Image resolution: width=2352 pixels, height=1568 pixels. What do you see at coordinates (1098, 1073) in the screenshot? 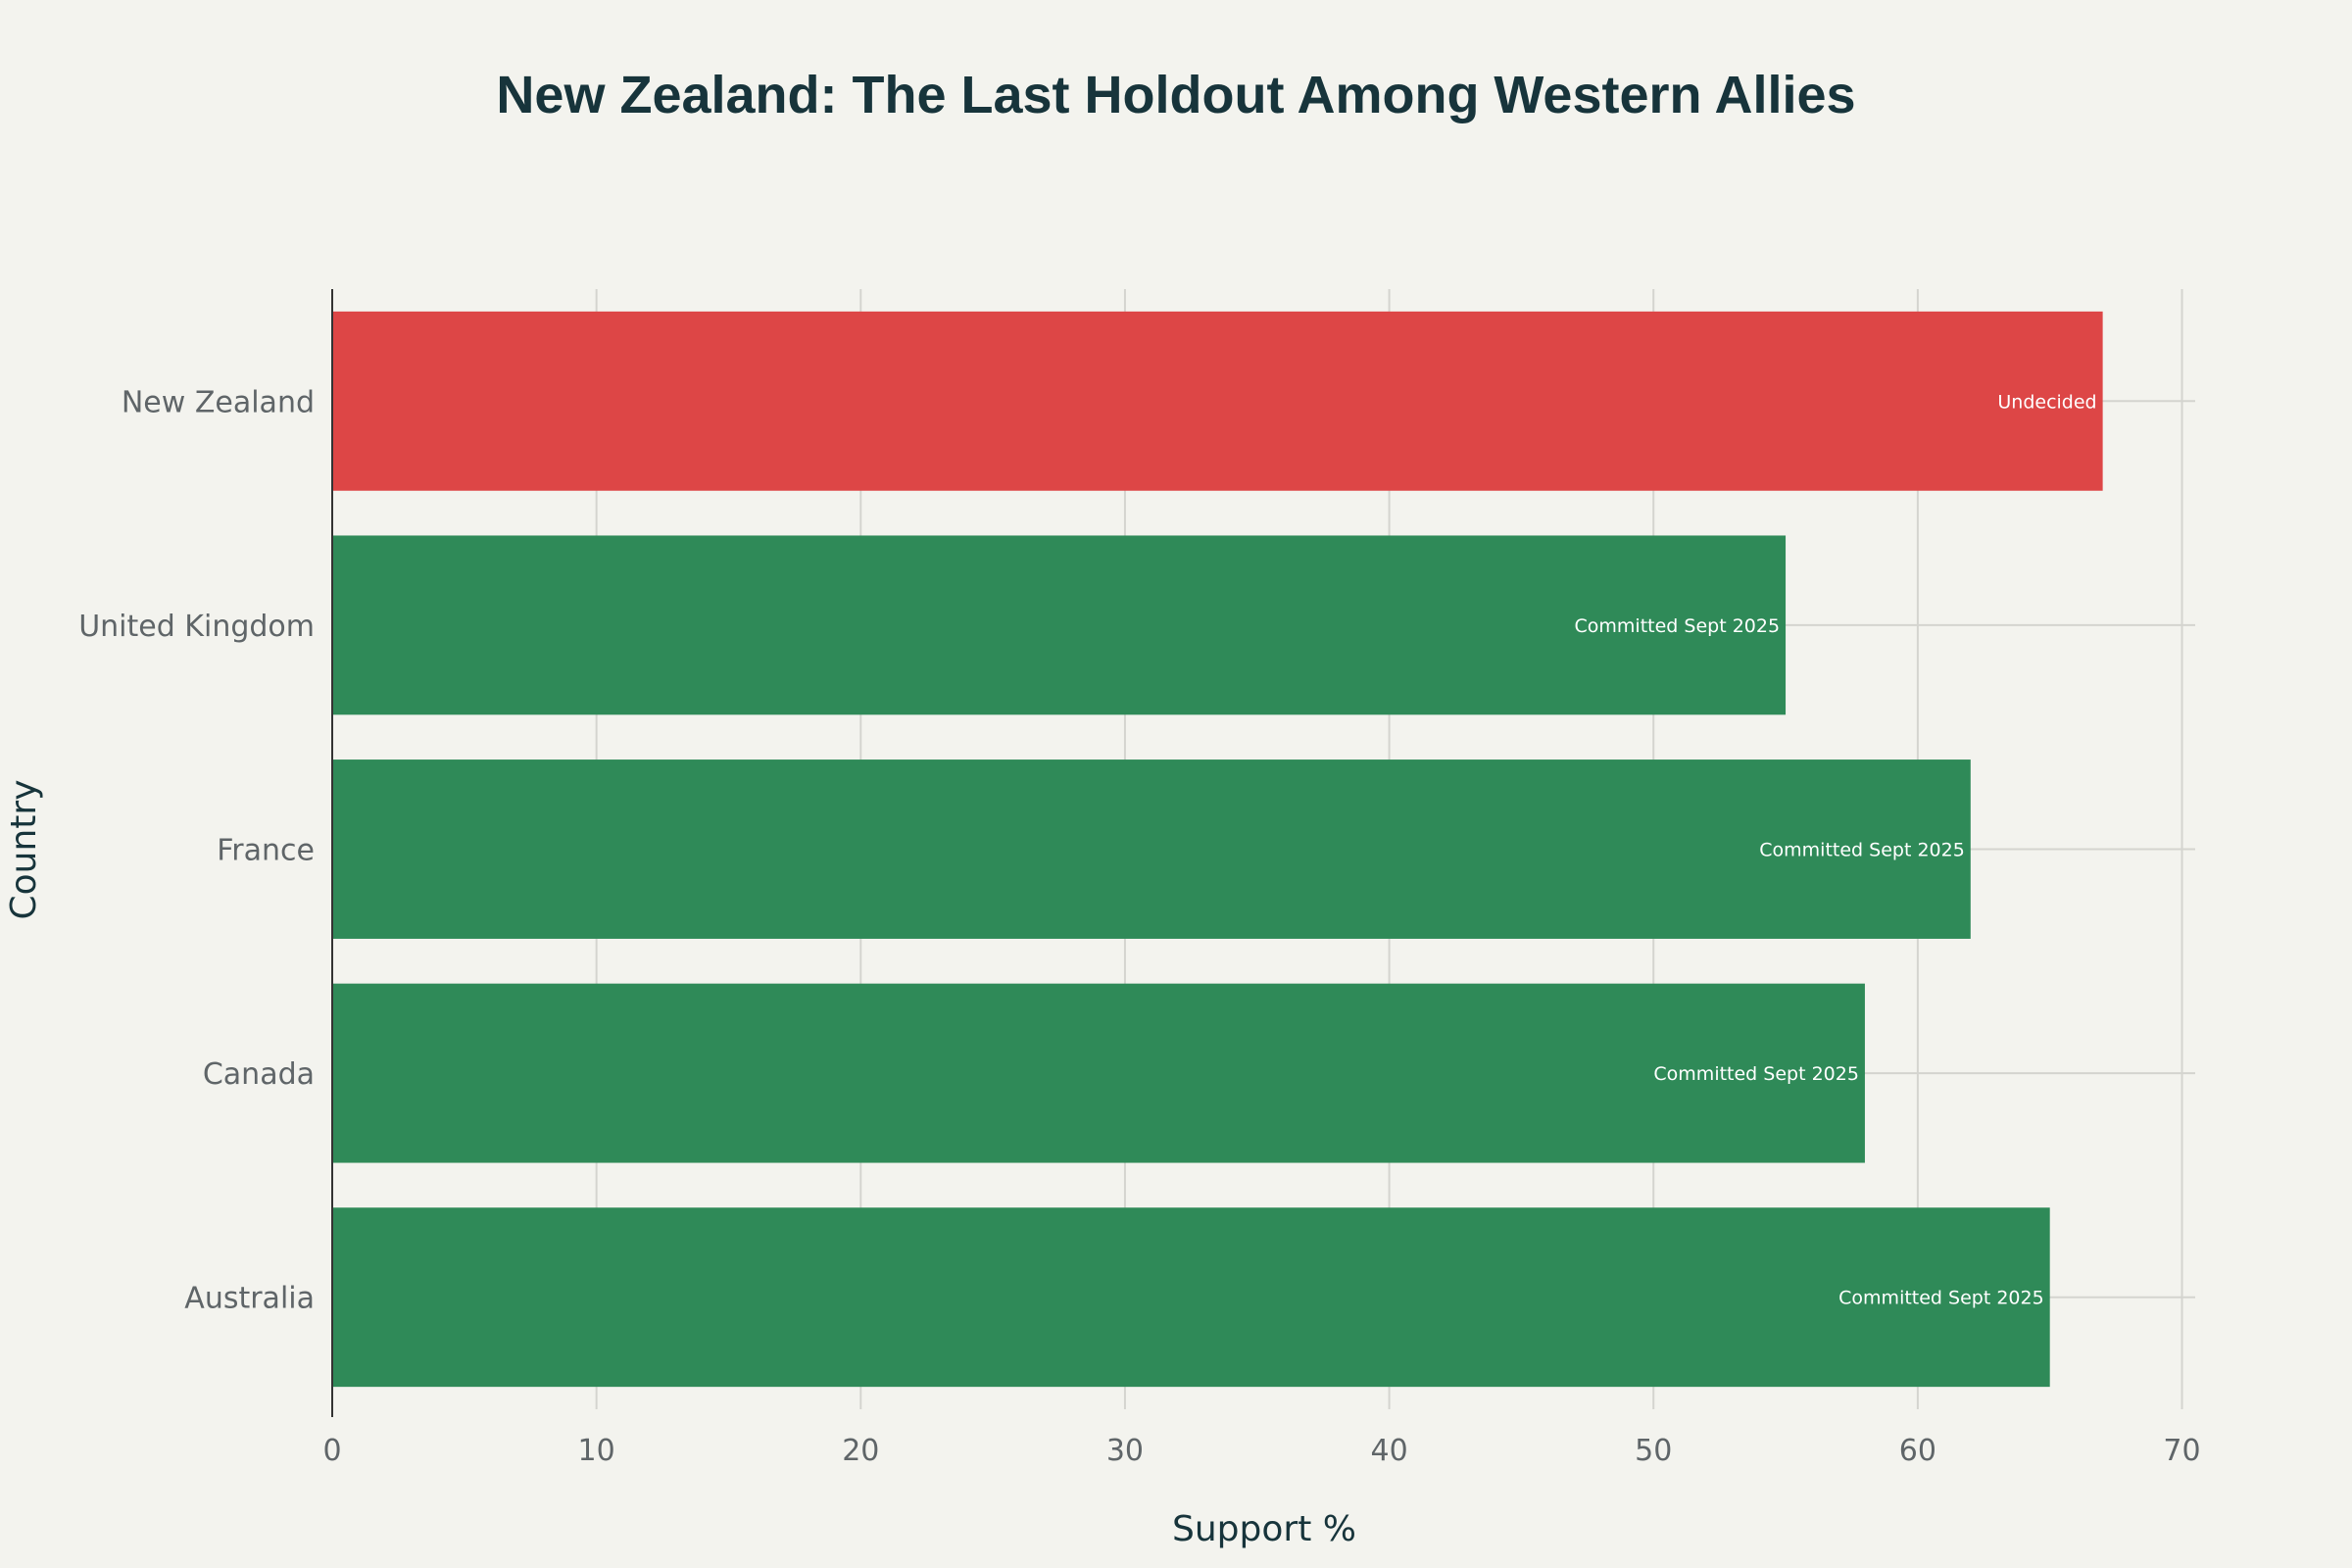
I see `bar-canada` at bounding box center [1098, 1073].